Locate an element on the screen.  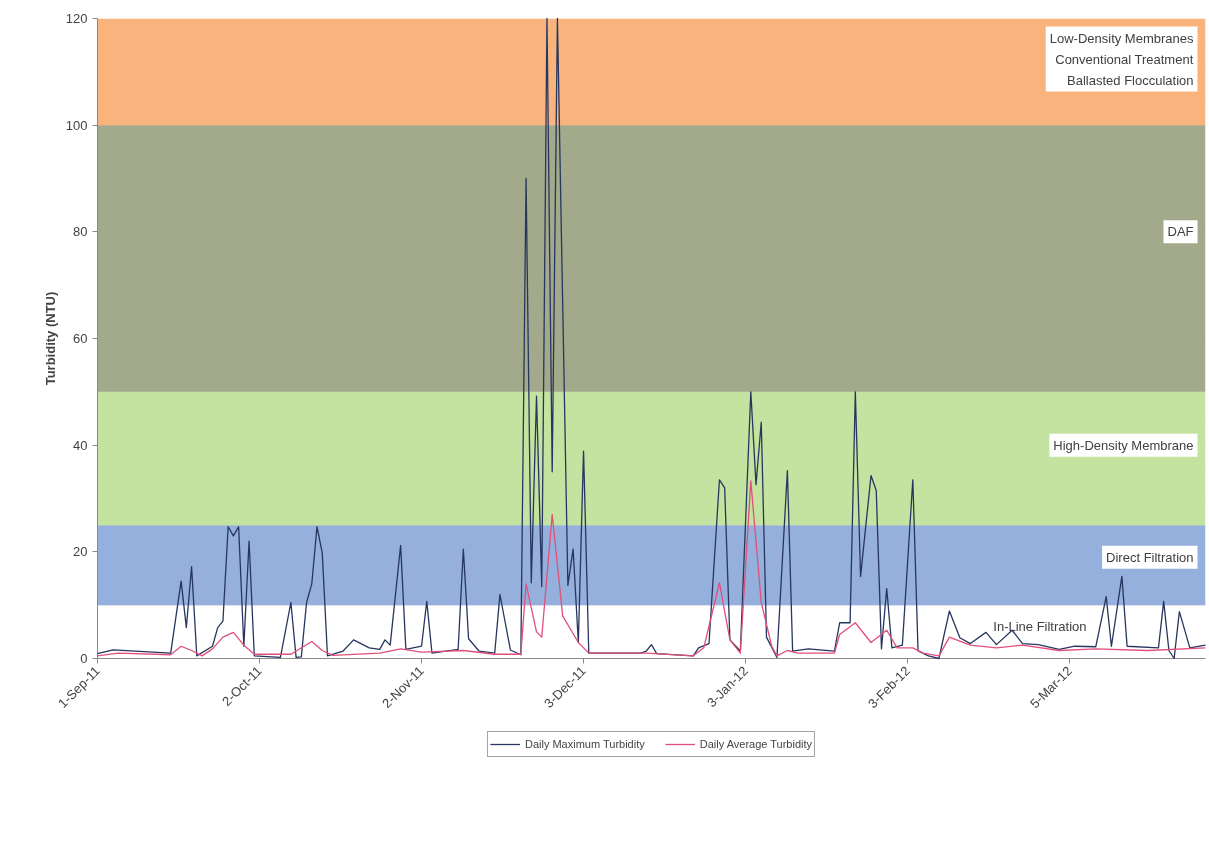
legend-label: Daily Average Turbidity is located at coordinates (756, 744).